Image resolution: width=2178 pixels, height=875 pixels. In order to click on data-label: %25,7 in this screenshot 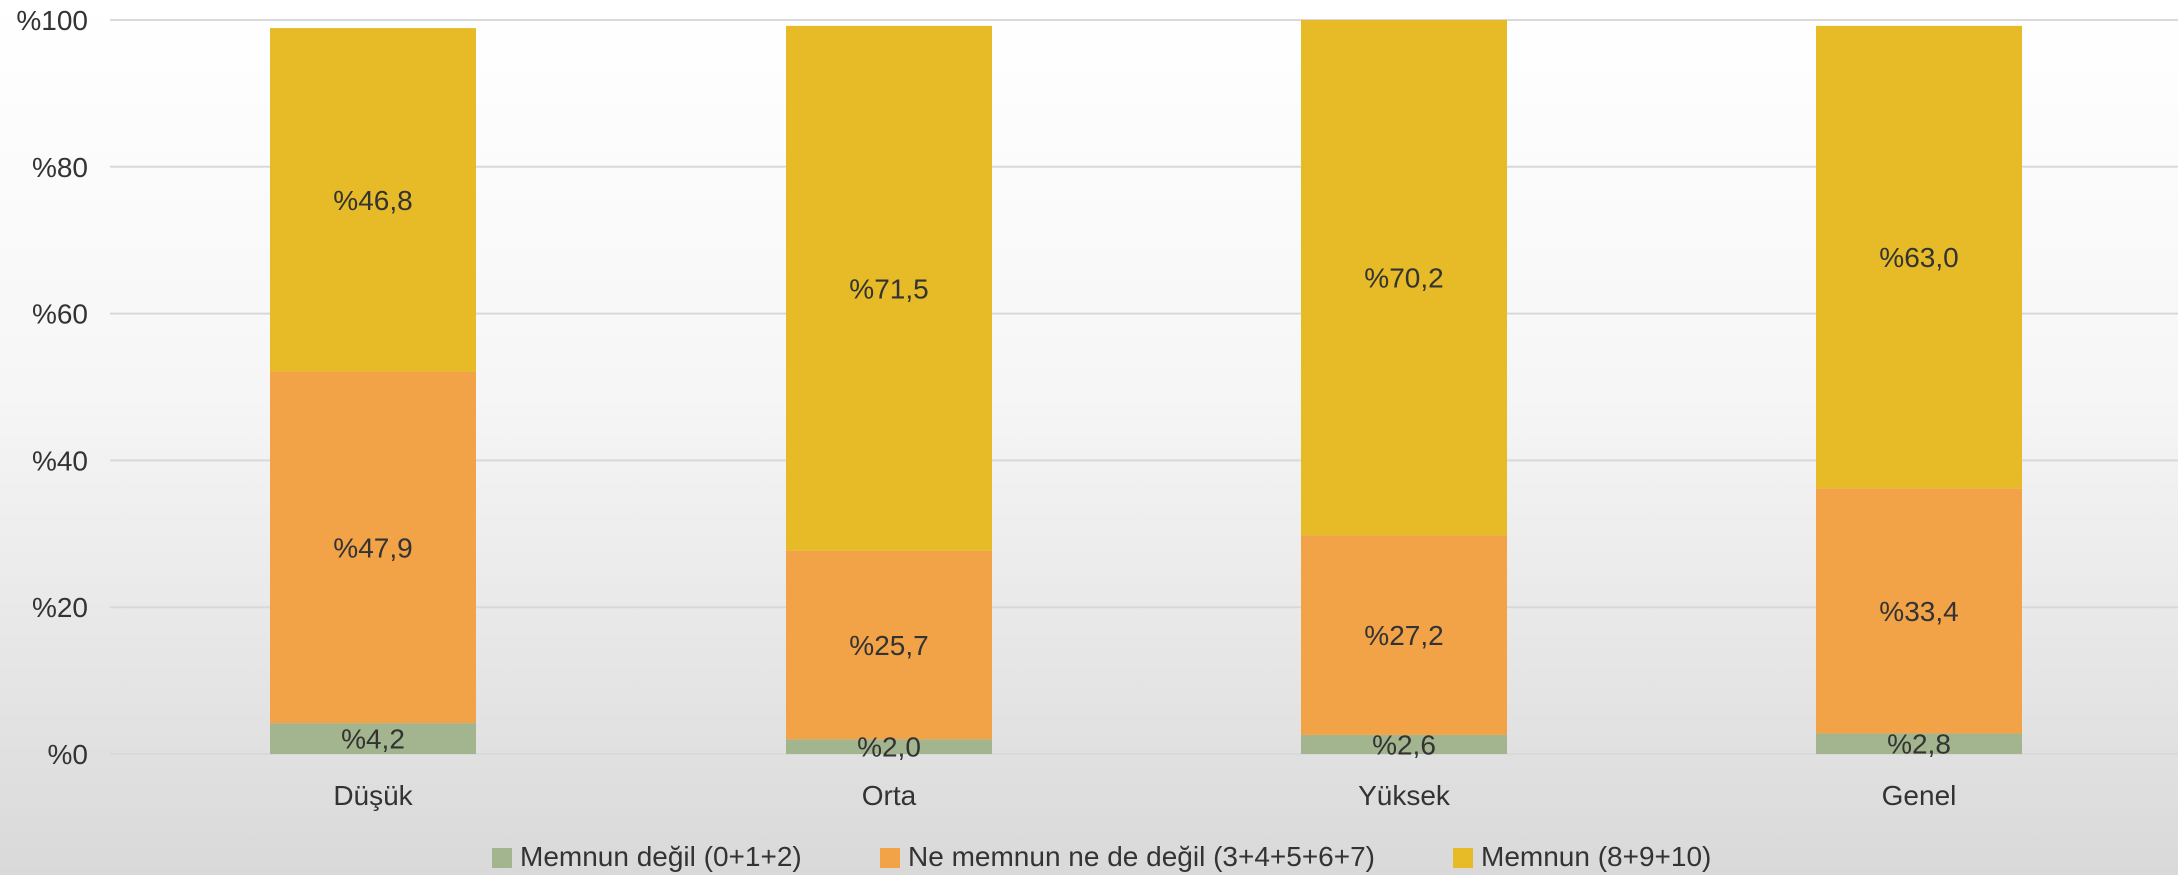, I will do `click(888, 645)`.